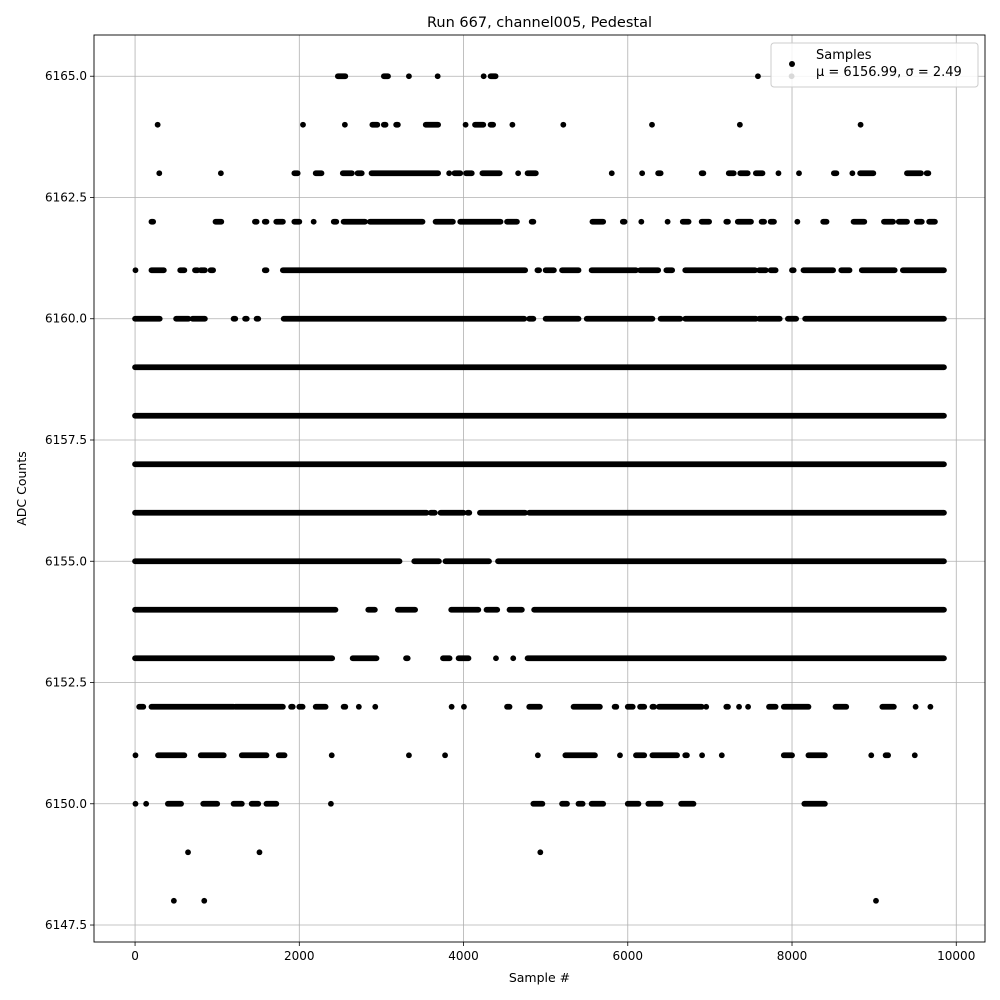 The height and width of the screenshot is (1000, 1000). Describe the element at coordinates (66, 319) in the screenshot. I see `y-tick-label: 6160.0` at that location.